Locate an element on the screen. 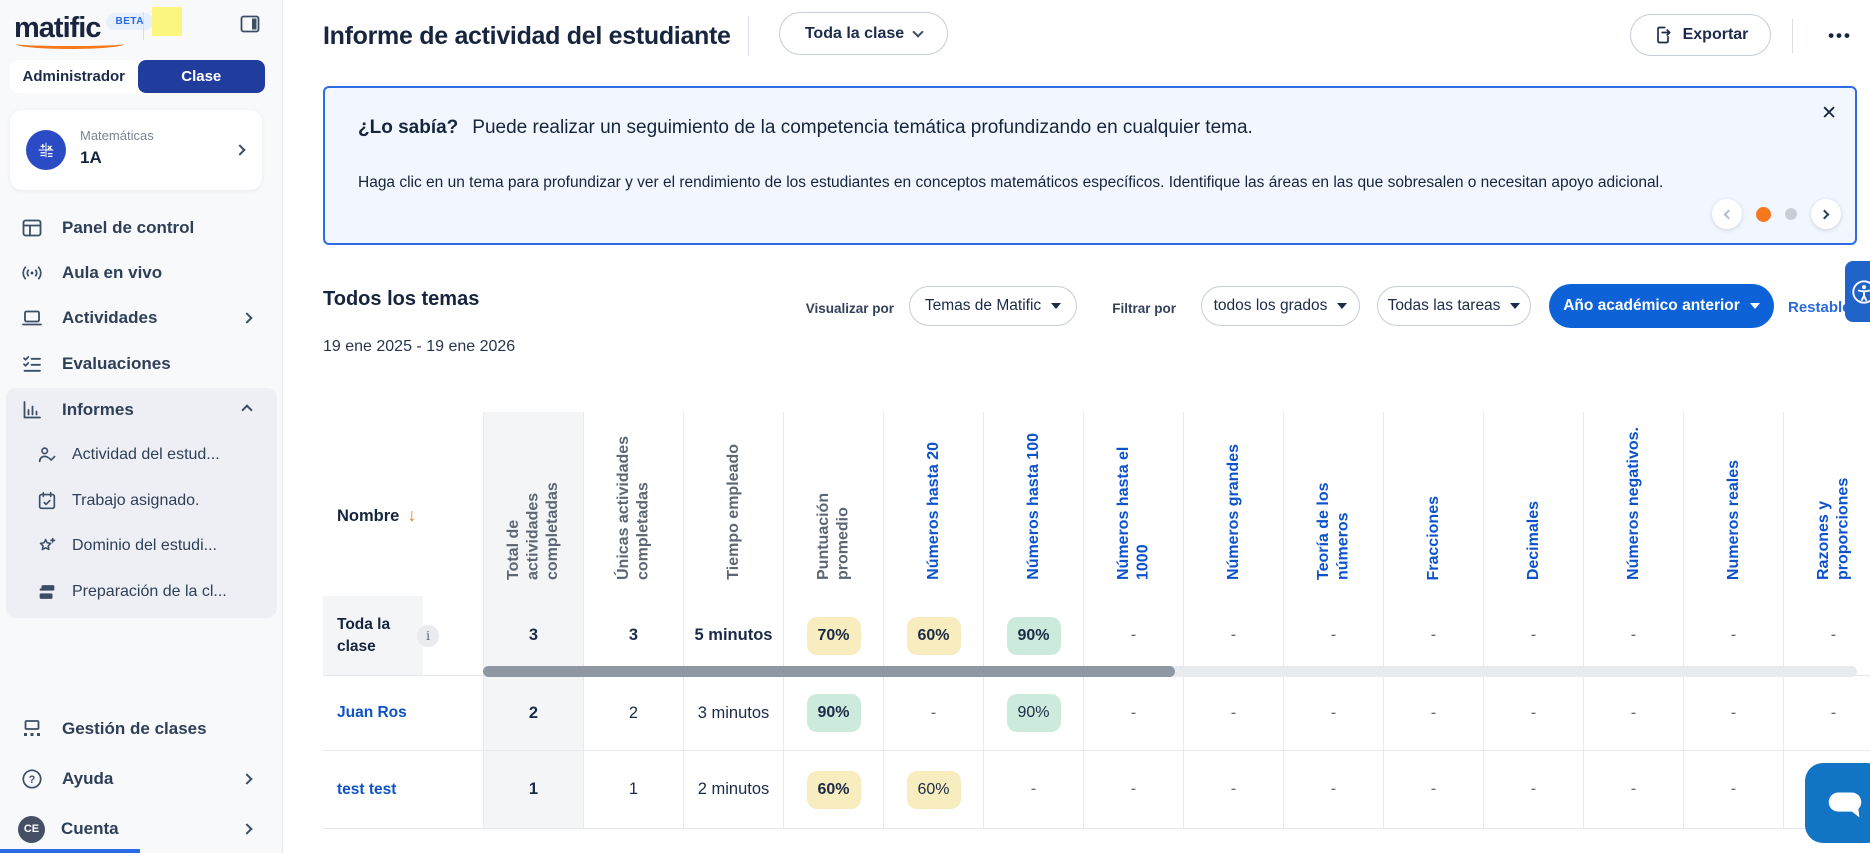 Image resolution: width=1870 pixels, height=853 pixels. sidebar-item-label: Evaluaciones is located at coordinates (116, 363).